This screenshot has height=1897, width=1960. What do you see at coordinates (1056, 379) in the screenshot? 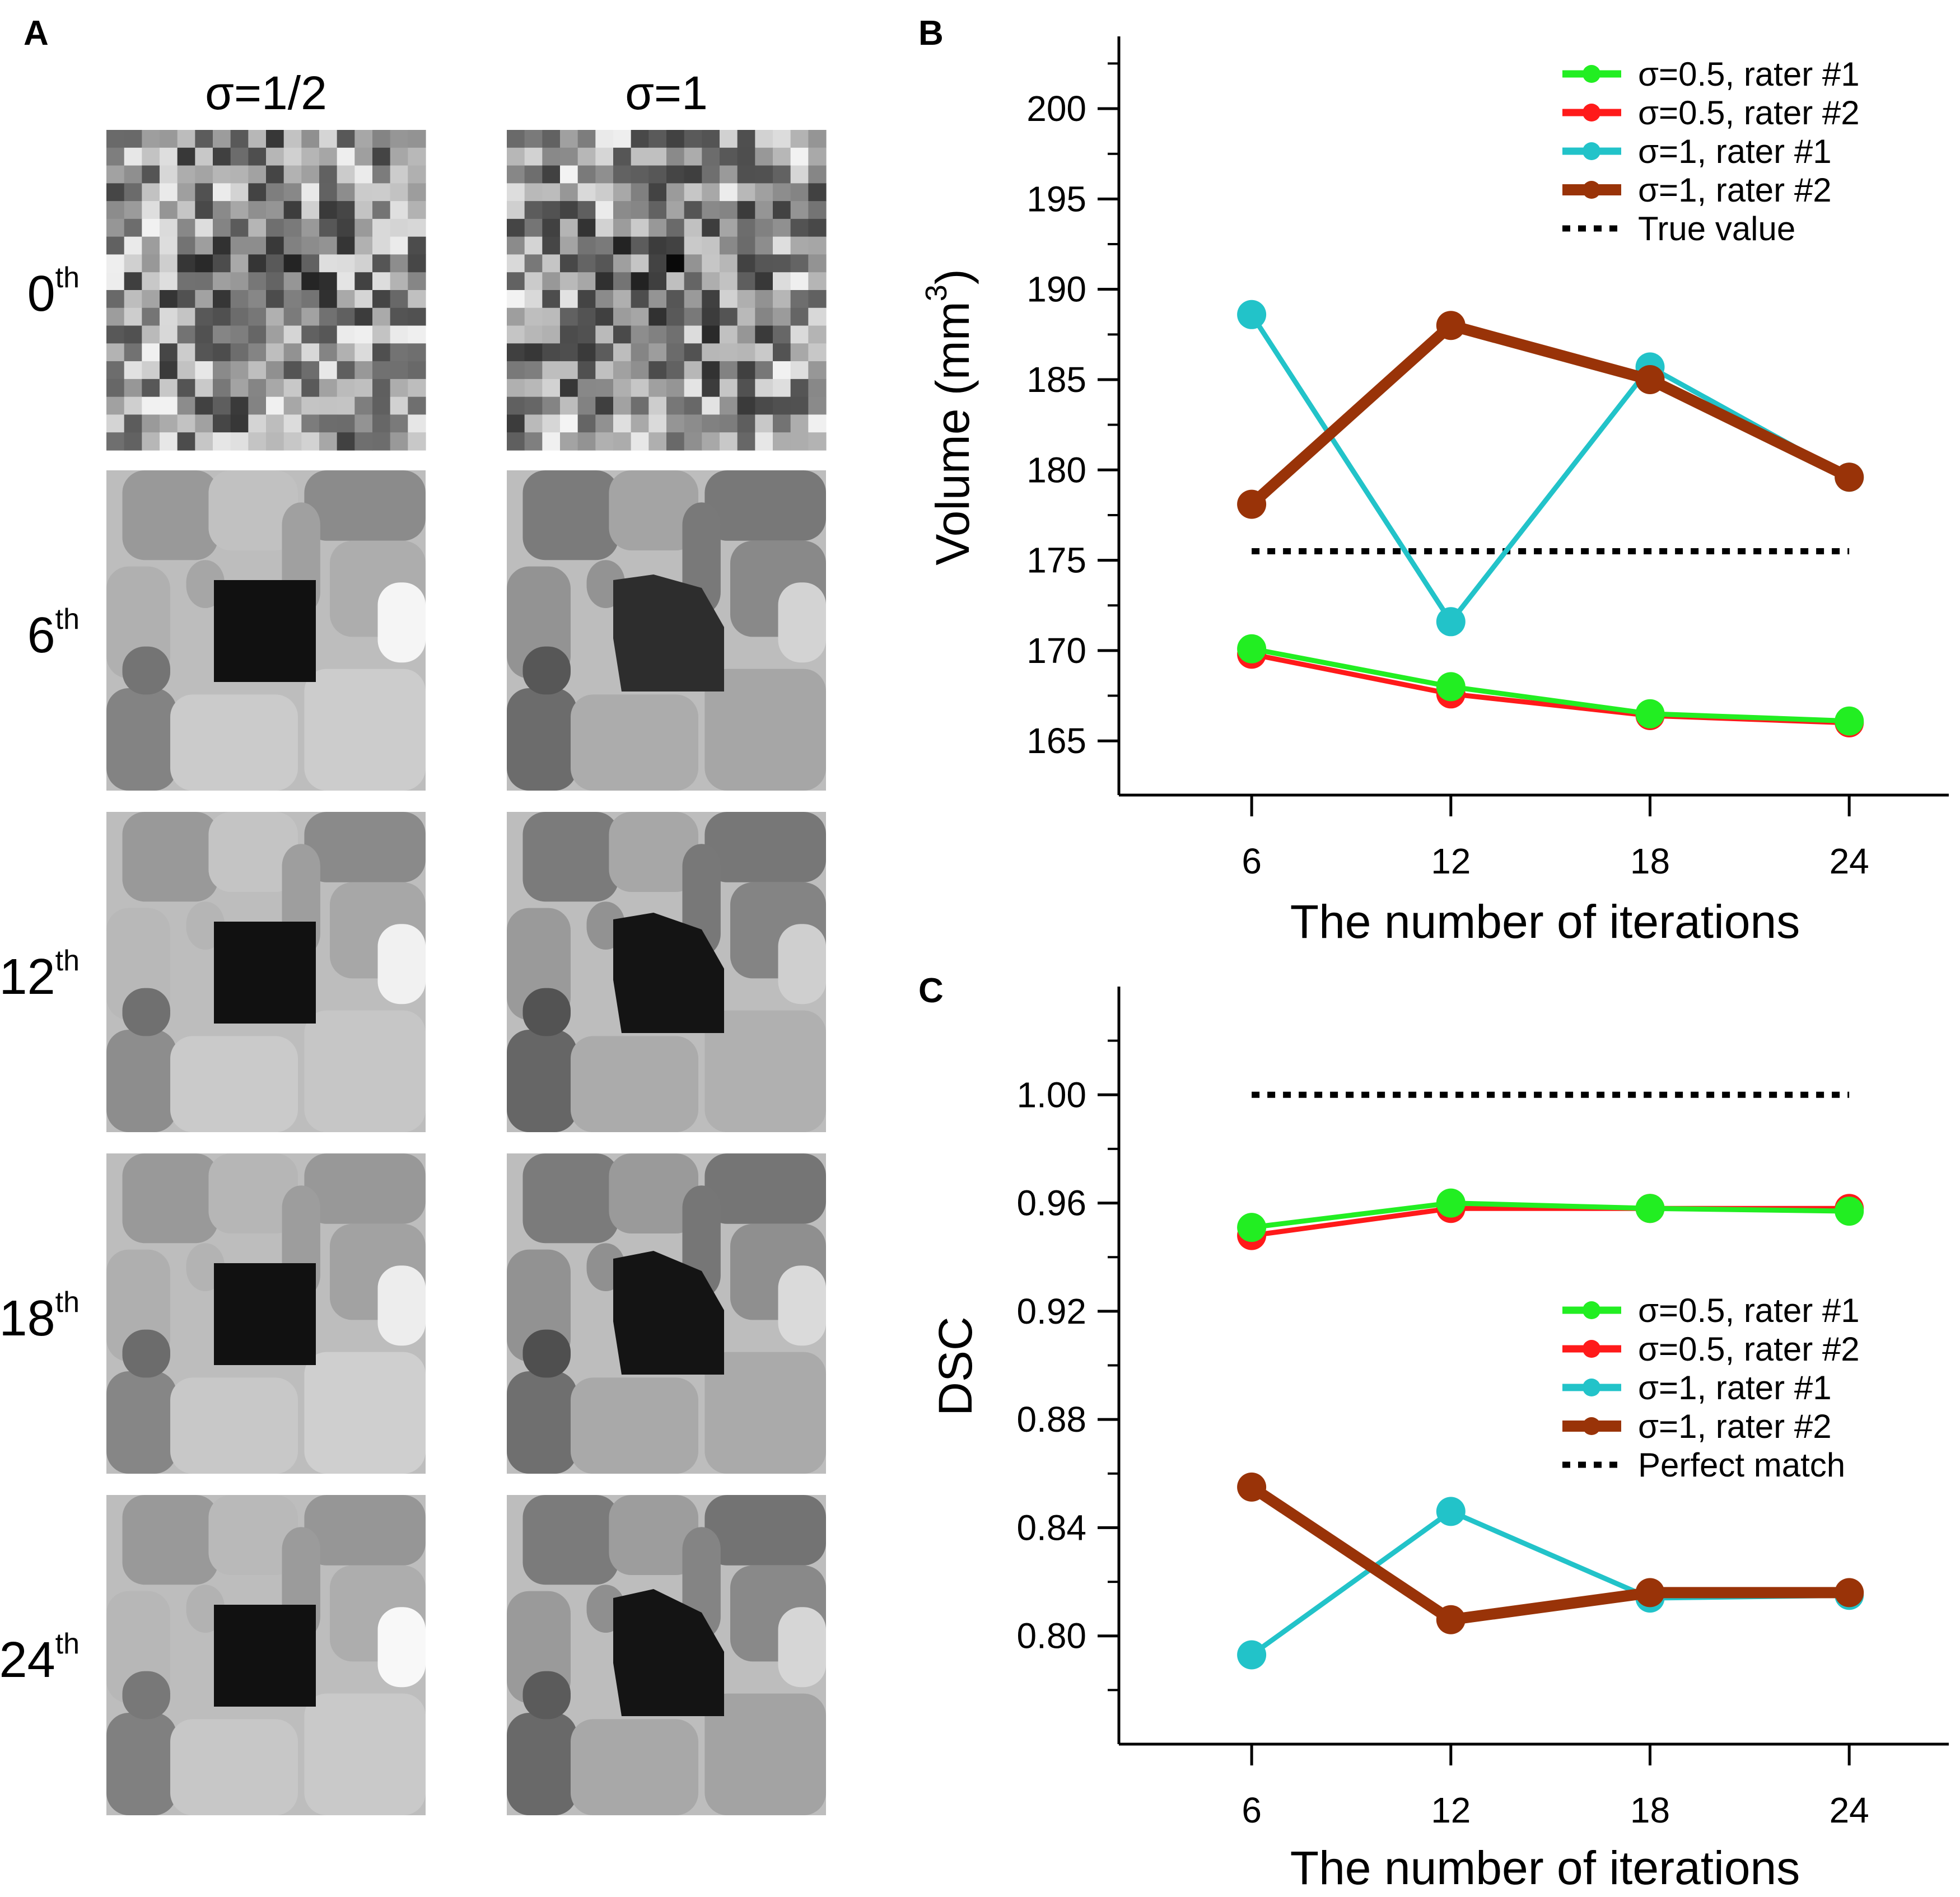
I see `y-tick-label: 185` at bounding box center [1056, 379].